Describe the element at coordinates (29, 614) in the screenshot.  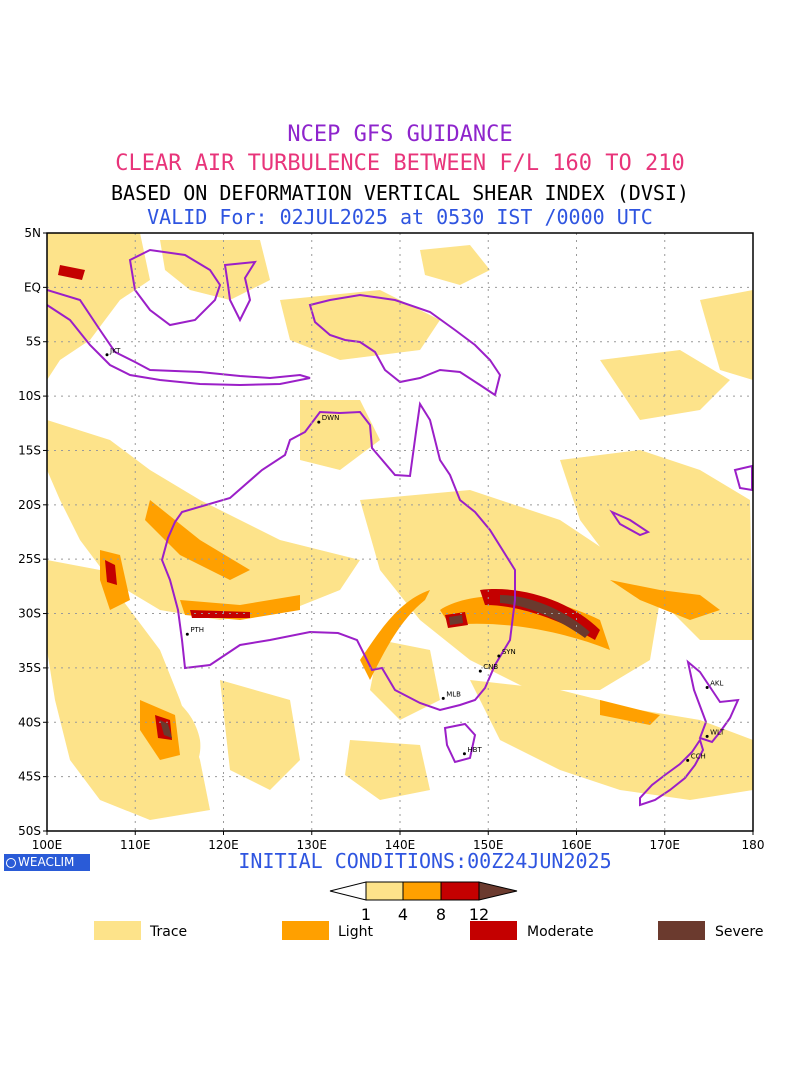
I see `lat-label: 30S` at that location.